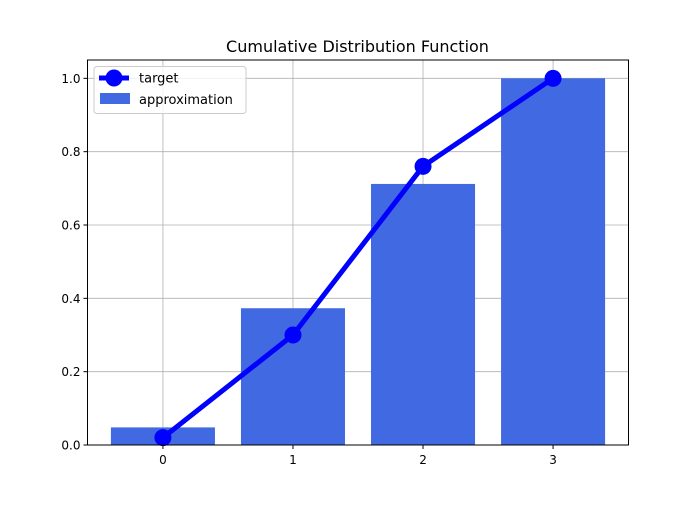  What do you see at coordinates (70, 372) in the screenshot?
I see `y-tick-label: 0.2` at bounding box center [70, 372].